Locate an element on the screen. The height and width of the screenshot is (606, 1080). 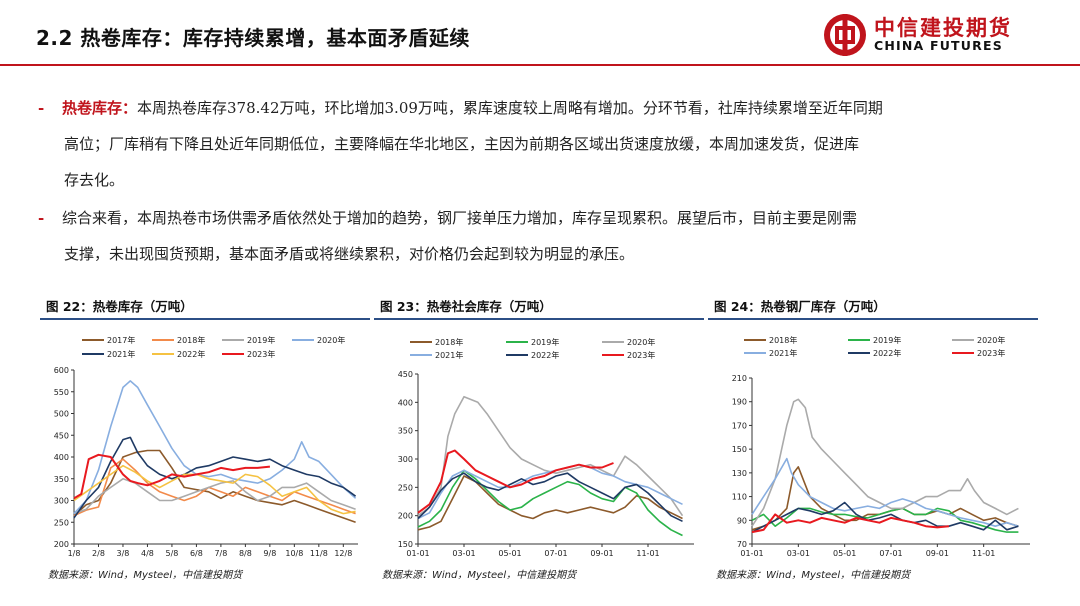
x-tick-label: 4/8 is located at coordinates (147, 553).